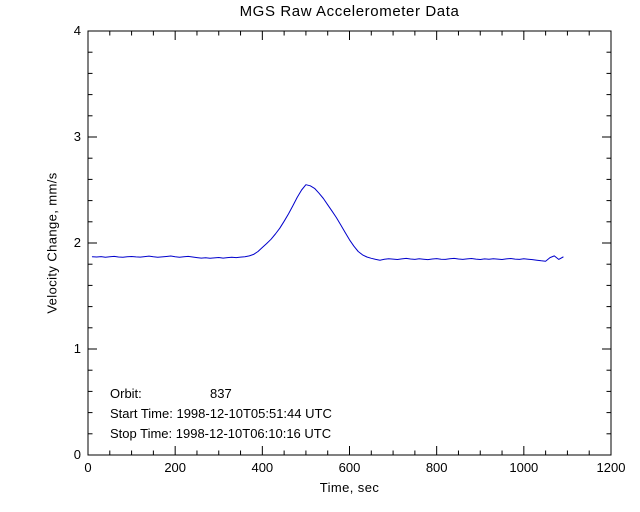 The image size is (640, 512). Describe the element at coordinates (349, 11) in the screenshot. I see `chart-title: MGS Raw Accelerometer Data` at that location.